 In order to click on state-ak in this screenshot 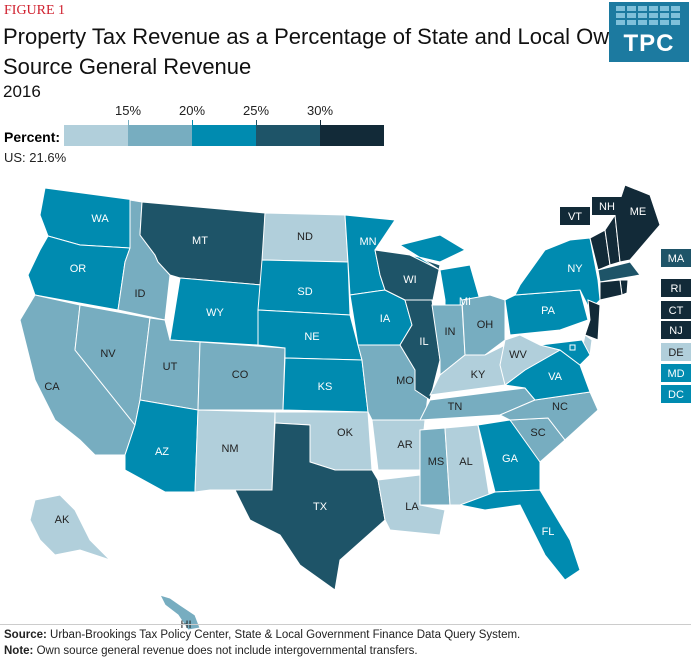, I will do `click(70, 527)`.